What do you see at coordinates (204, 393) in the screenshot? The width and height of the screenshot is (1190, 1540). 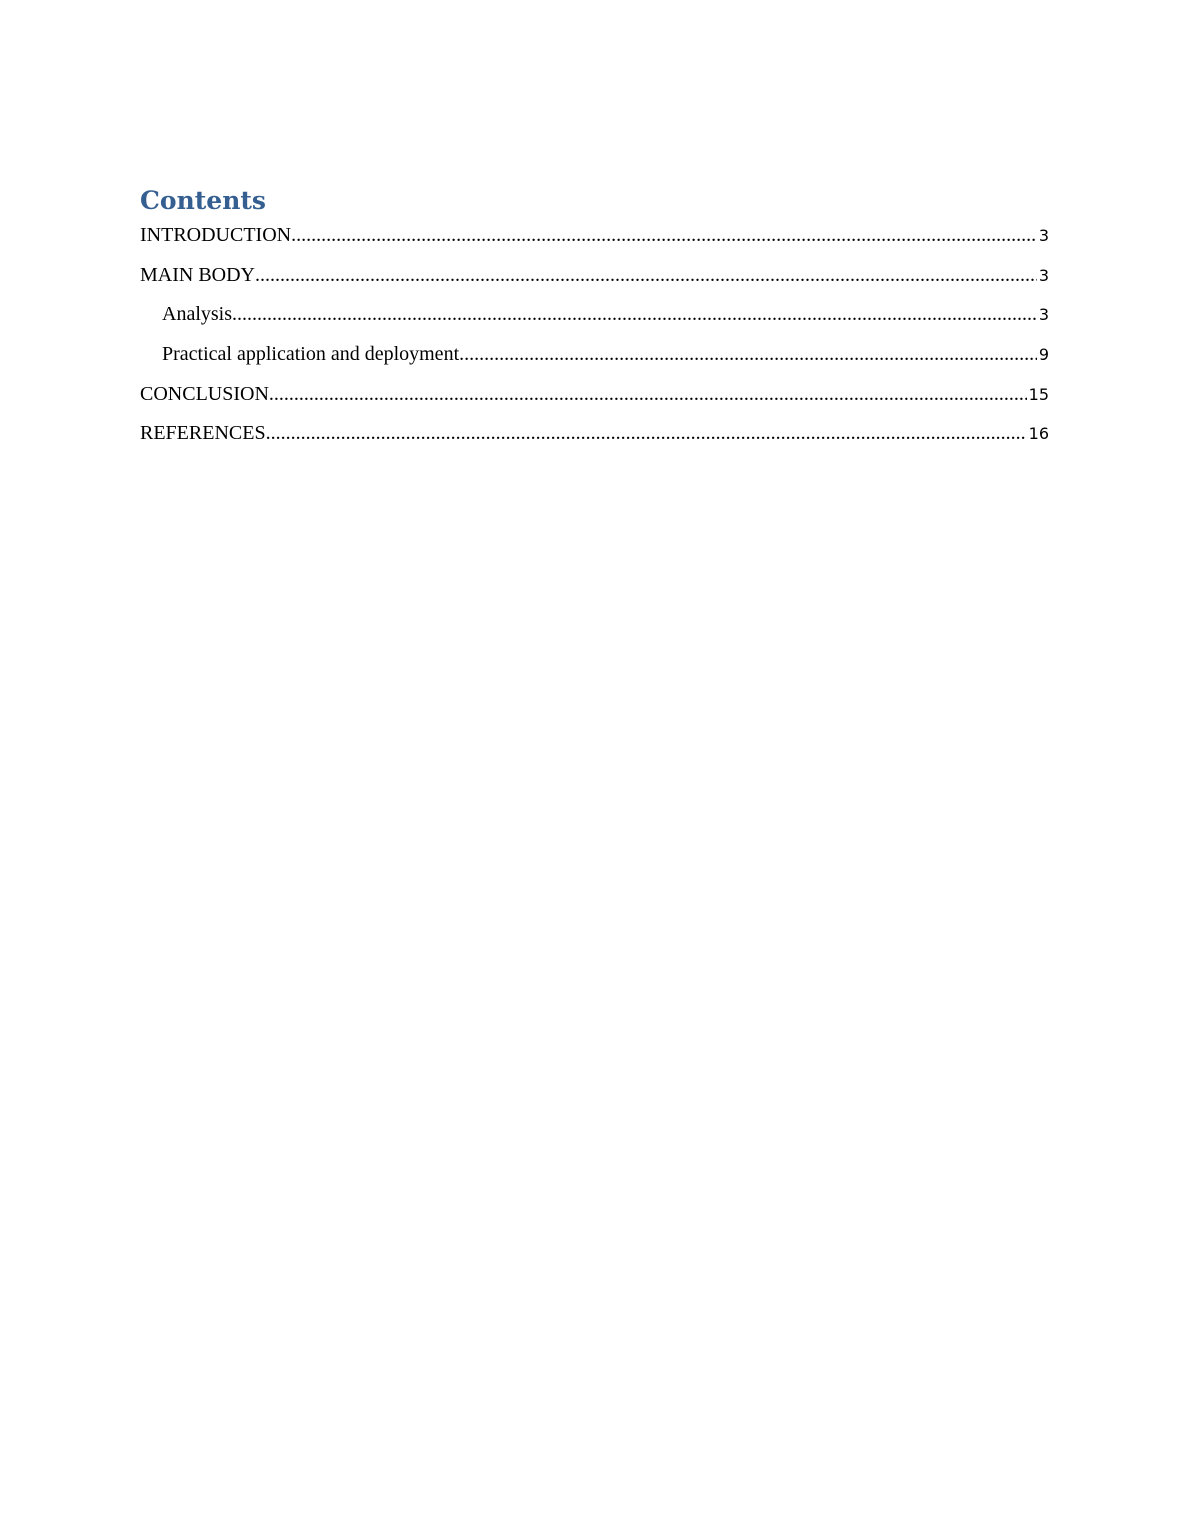 I see `toc-entry-label: CONCLUSION` at bounding box center [204, 393].